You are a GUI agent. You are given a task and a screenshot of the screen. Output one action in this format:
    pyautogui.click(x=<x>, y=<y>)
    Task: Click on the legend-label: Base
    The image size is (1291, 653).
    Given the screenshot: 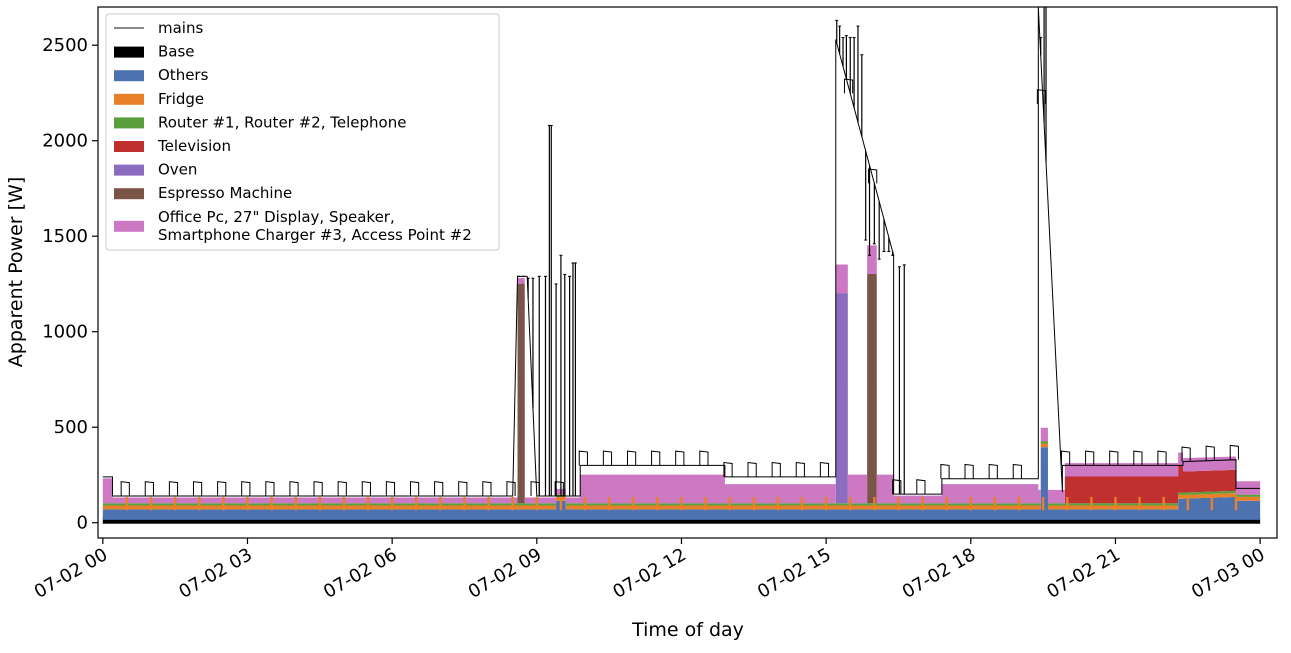 What is the action you would take?
    pyautogui.click(x=176, y=52)
    